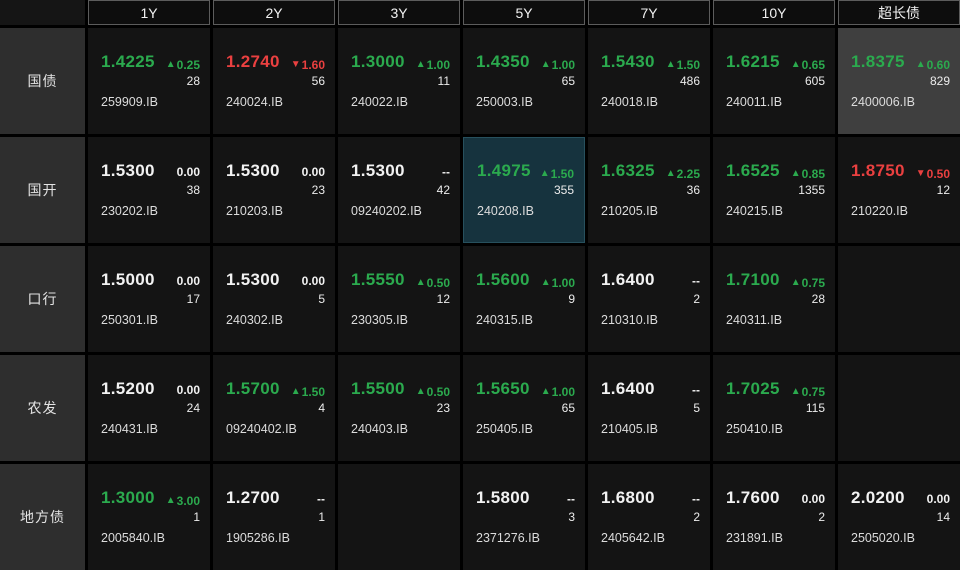 The width and height of the screenshot is (960, 570). I want to click on quote-cell: 1.4350 ▲ 1.00 65 250003.IB, so click(524, 81).